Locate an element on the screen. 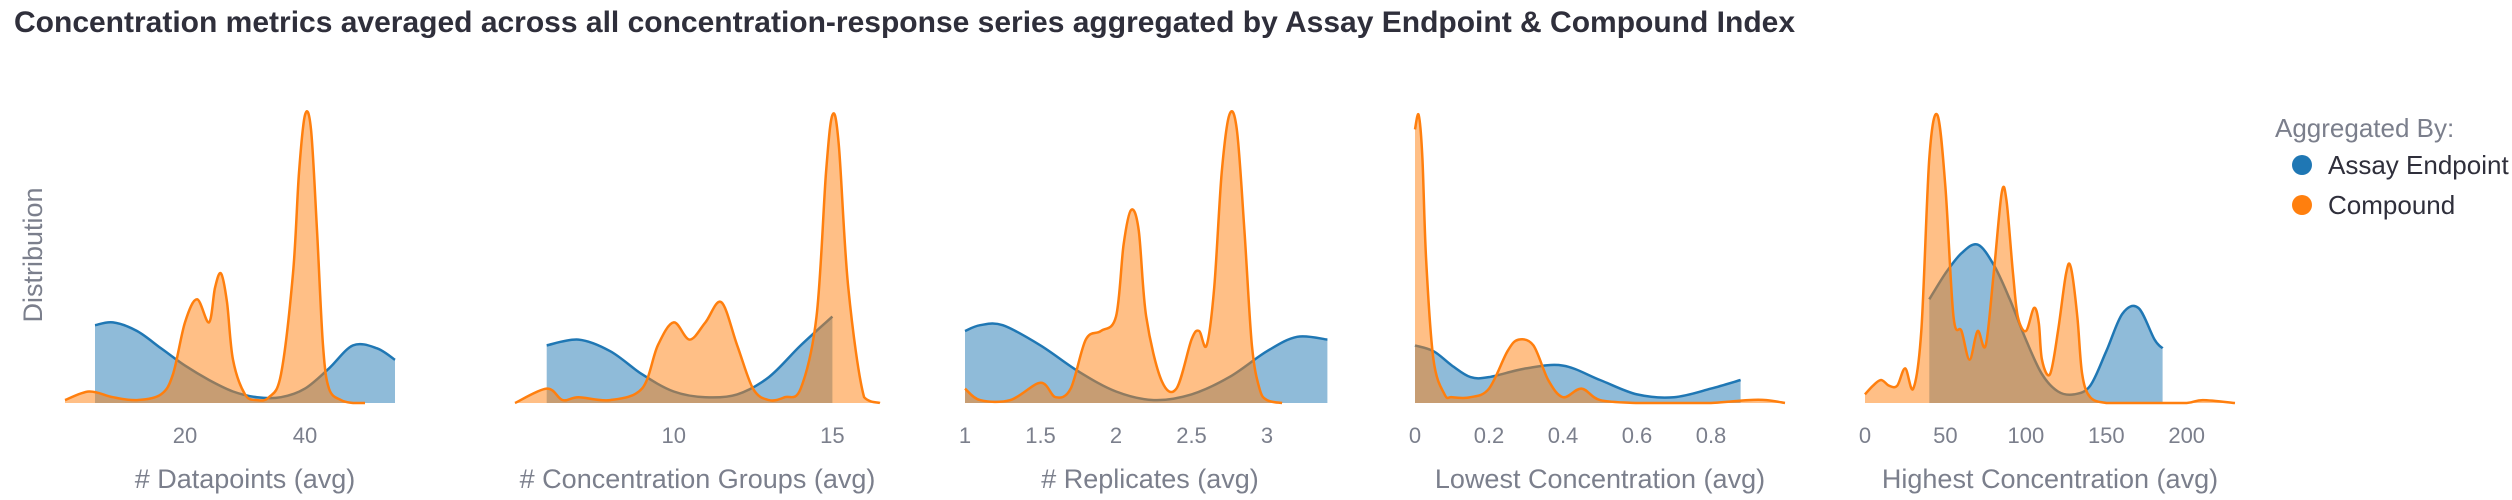  legend-label-assay-endpoint: Assay Endpoint is located at coordinates (2418, 165).